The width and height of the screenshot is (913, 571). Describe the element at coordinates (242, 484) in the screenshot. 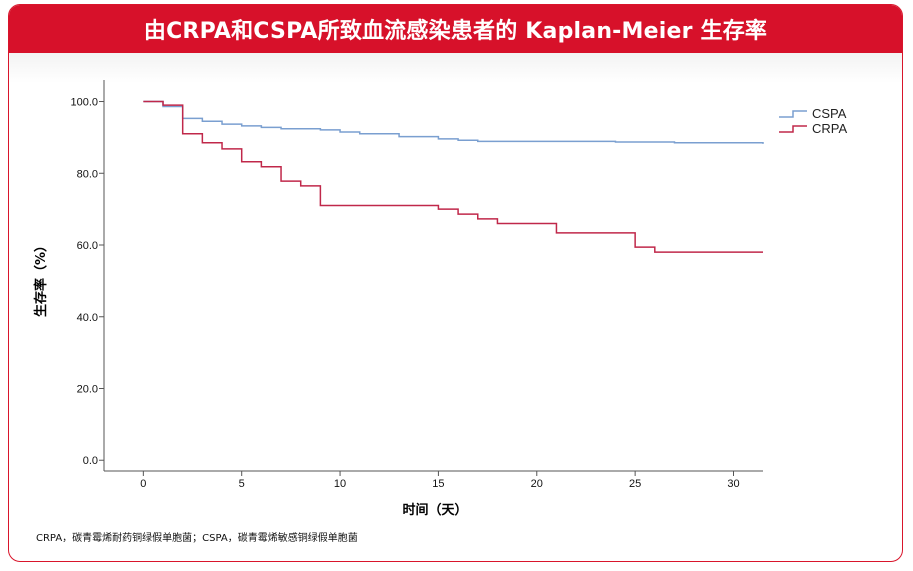

I see `x-tick-label: 5` at that location.